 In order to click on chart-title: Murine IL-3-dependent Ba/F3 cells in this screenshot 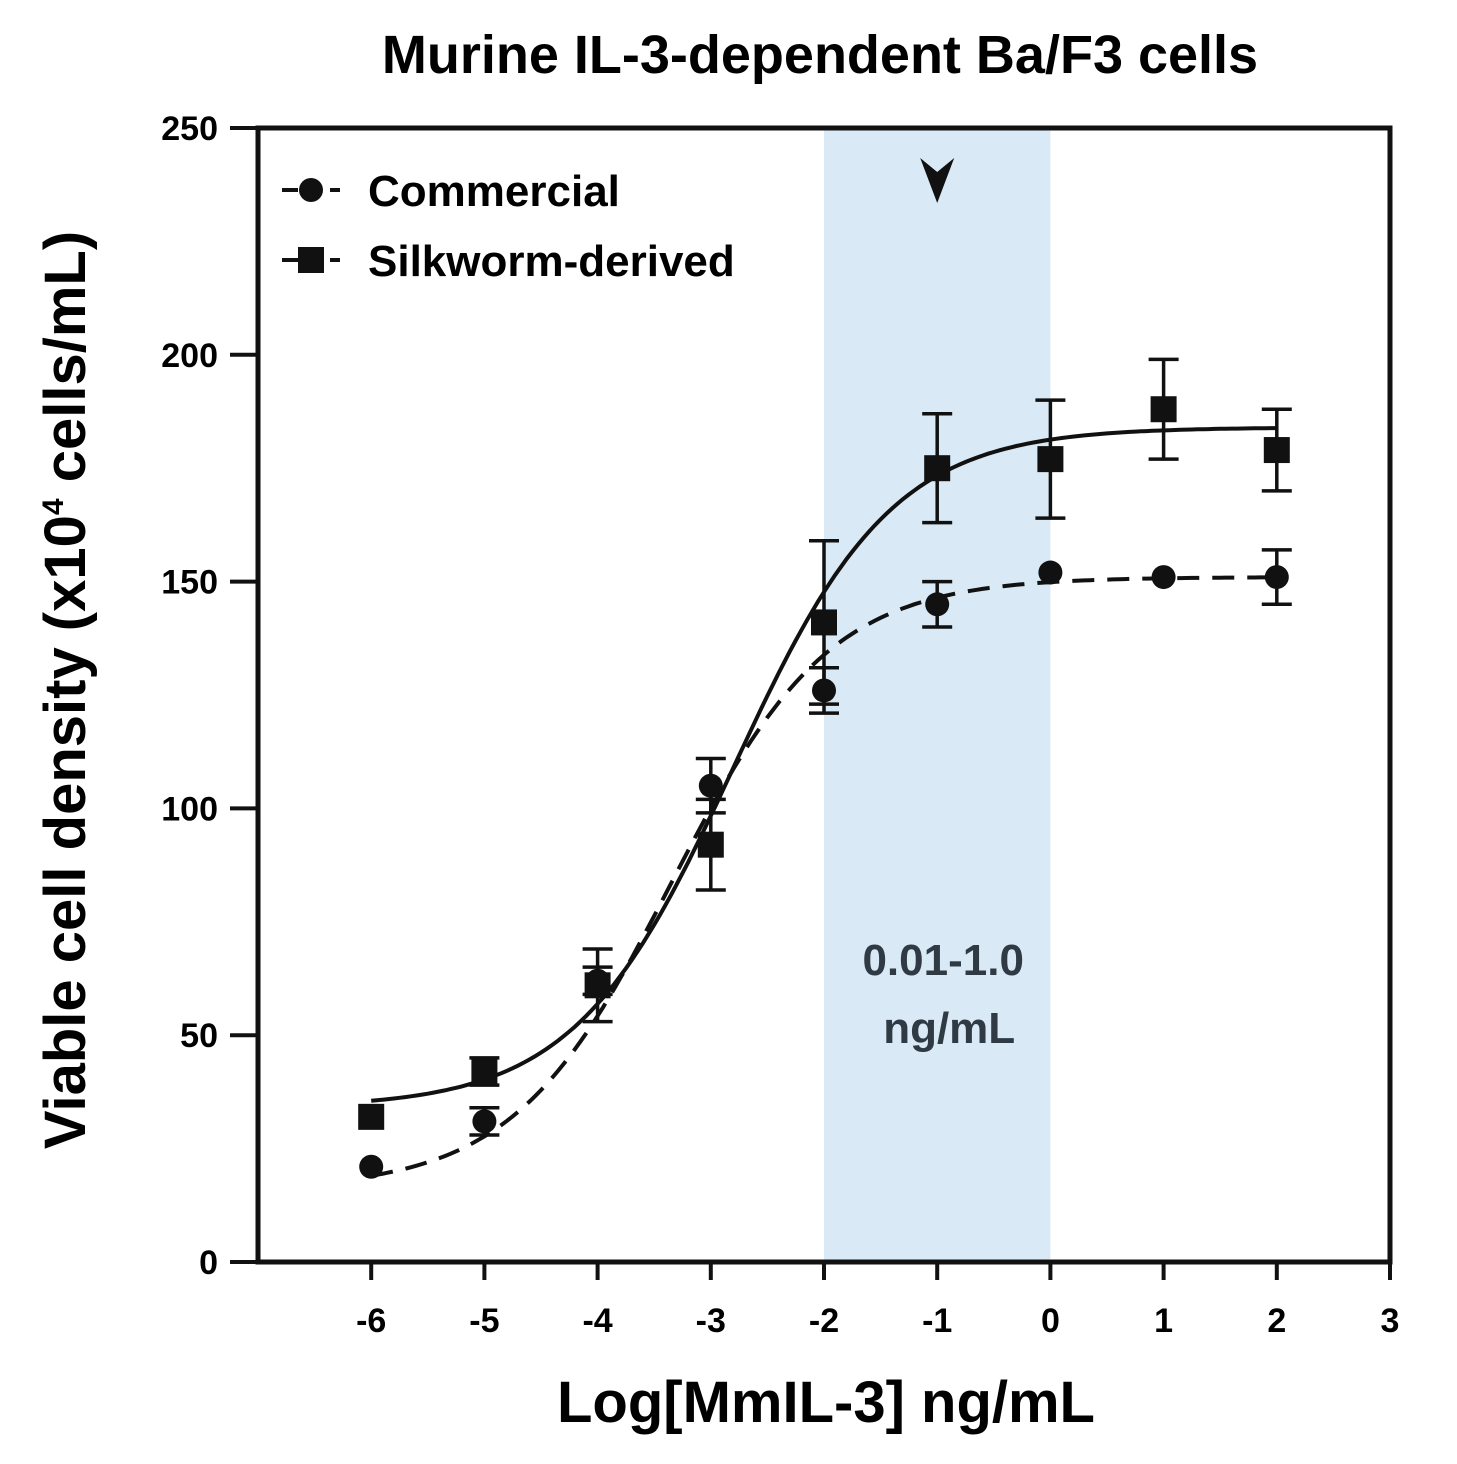, I will do `click(820, 55)`.